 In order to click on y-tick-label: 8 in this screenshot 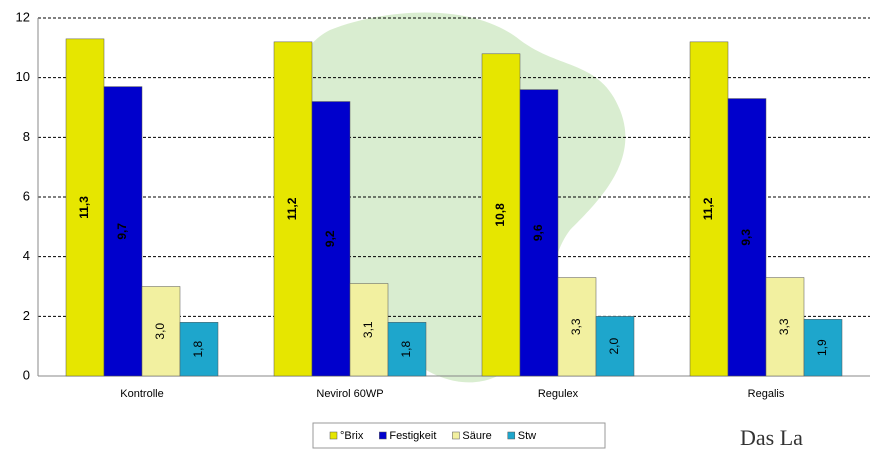, I will do `click(26, 136)`.